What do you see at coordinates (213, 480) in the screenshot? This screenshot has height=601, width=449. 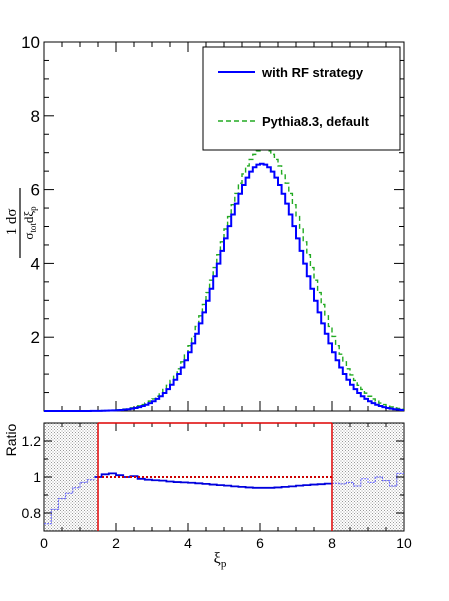 I see `ratio-line` at bounding box center [213, 480].